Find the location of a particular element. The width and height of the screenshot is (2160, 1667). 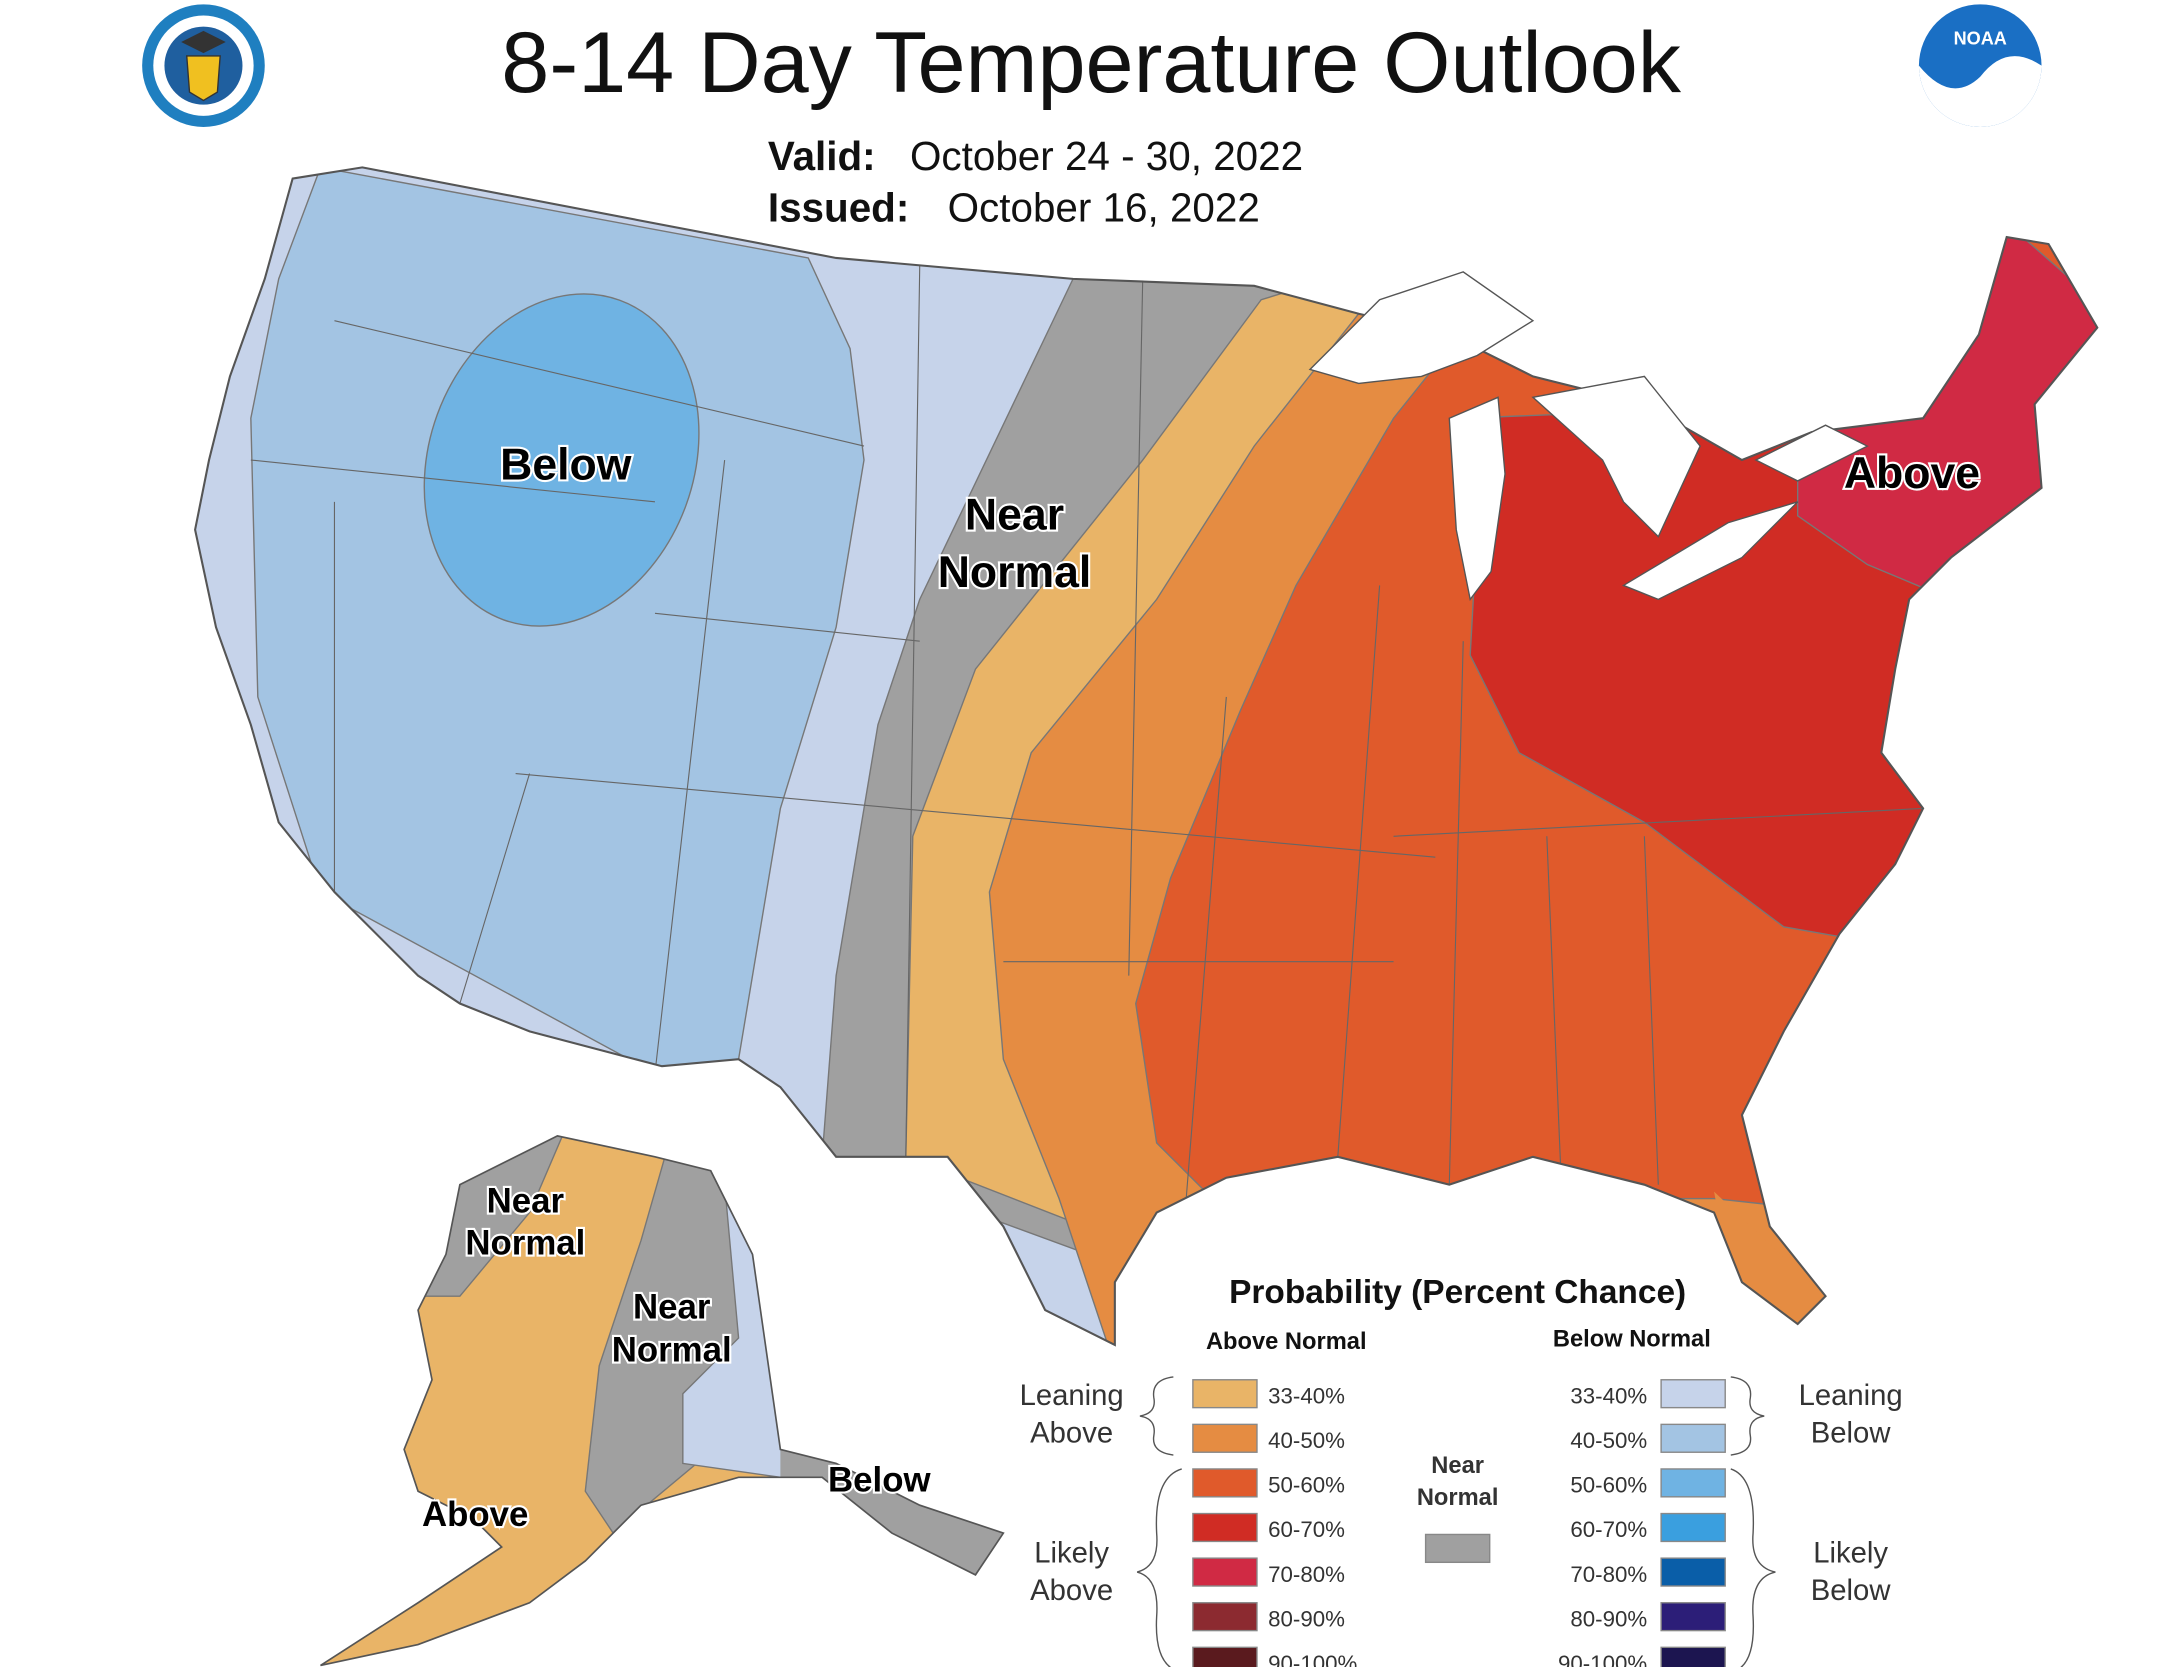

legend-below-range: 60-70% is located at coordinates (1608, 1529).